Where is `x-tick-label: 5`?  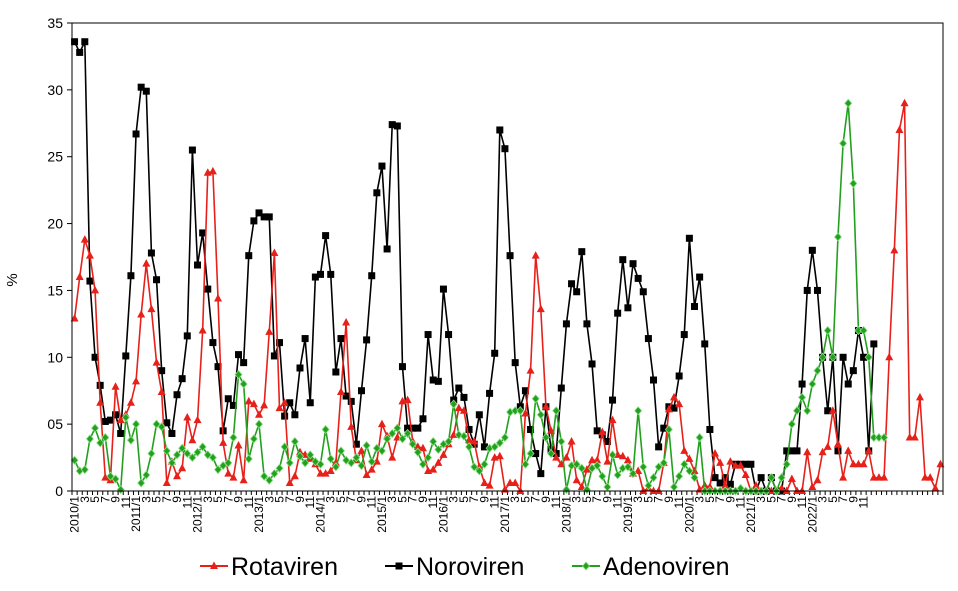 x-tick-label: 5 is located at coordinates (833, 499).